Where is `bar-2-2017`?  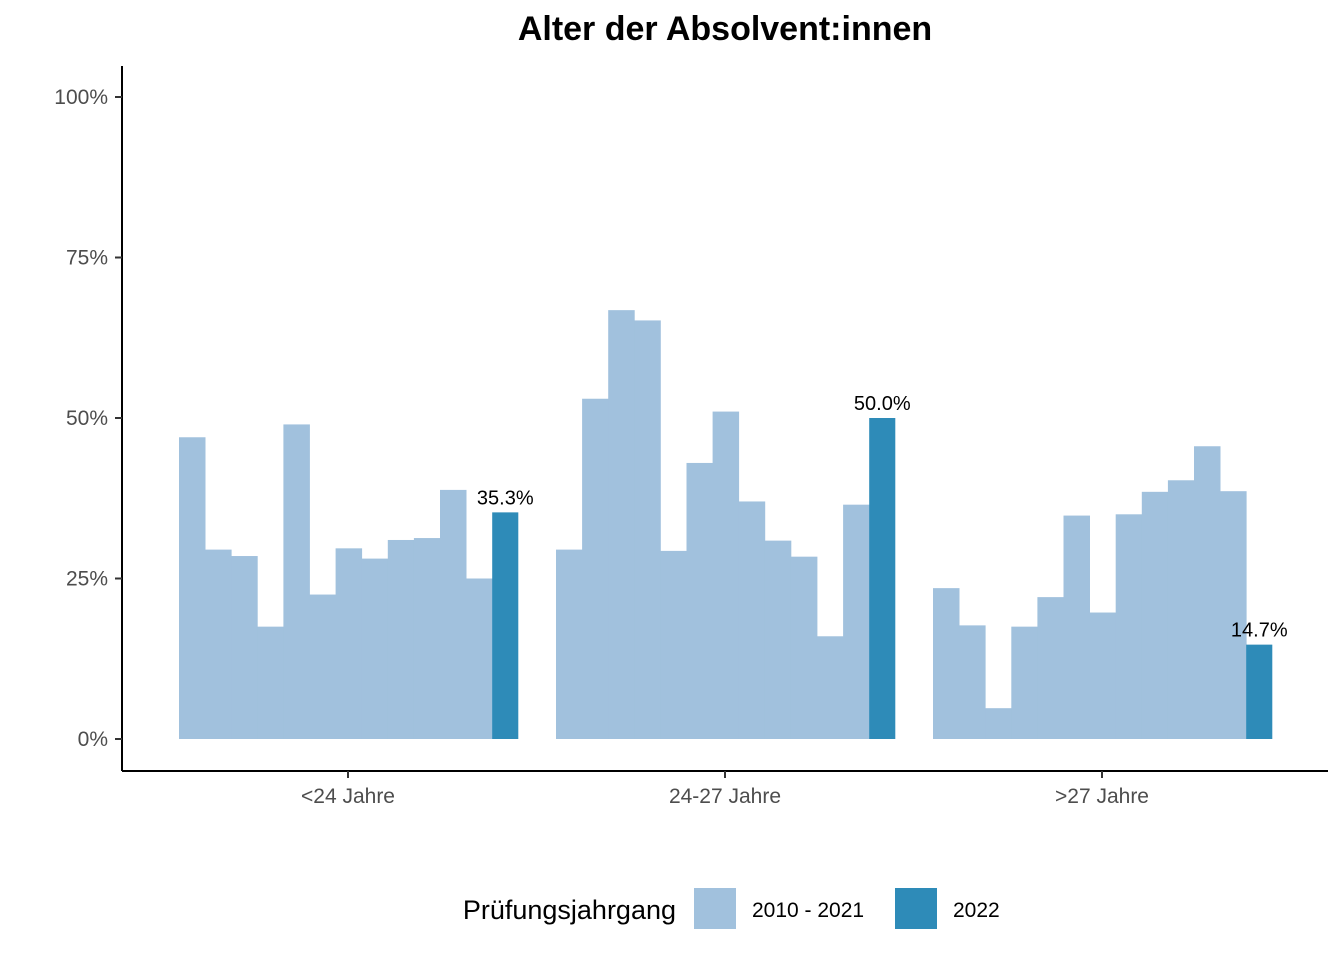
bar-2-2017 is located at coordinates (752, 620).